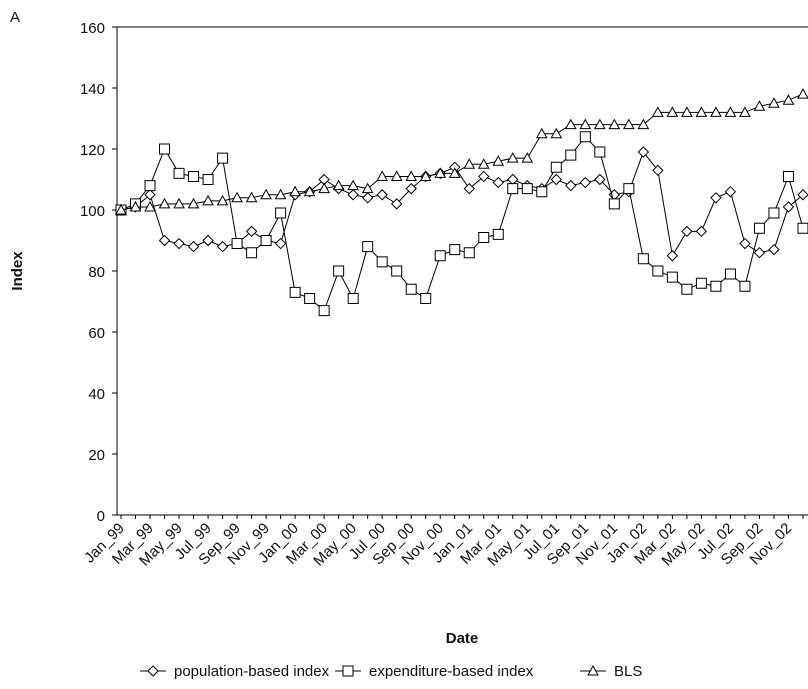  Describe the element at coordinates (462, 638) in the screenshot. I see `x-axis-label: Date` at that location.